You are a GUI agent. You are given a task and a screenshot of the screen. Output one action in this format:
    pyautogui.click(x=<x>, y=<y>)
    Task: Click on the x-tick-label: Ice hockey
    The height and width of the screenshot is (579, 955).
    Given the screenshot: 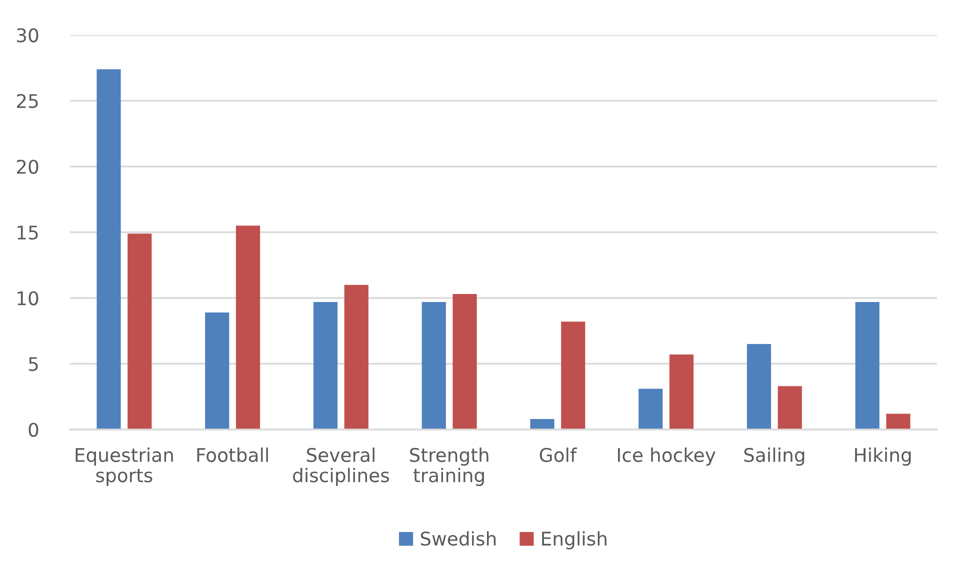 What is the action you would take?
    pyautogui.click(x=667, y=457)
    